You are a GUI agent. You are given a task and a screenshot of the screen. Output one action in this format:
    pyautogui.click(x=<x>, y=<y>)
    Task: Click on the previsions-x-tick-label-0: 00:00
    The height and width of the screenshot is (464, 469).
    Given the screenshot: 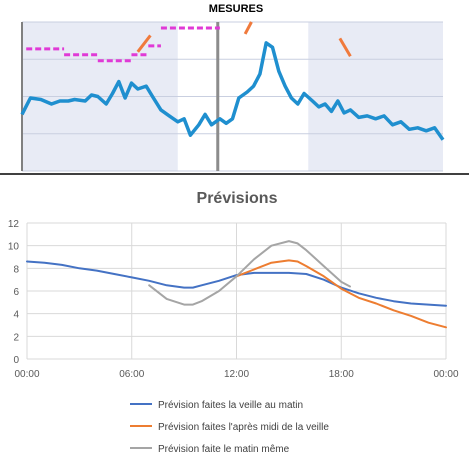 What is the action you would take?
    pyautogui.click(x=26, y=374)
    